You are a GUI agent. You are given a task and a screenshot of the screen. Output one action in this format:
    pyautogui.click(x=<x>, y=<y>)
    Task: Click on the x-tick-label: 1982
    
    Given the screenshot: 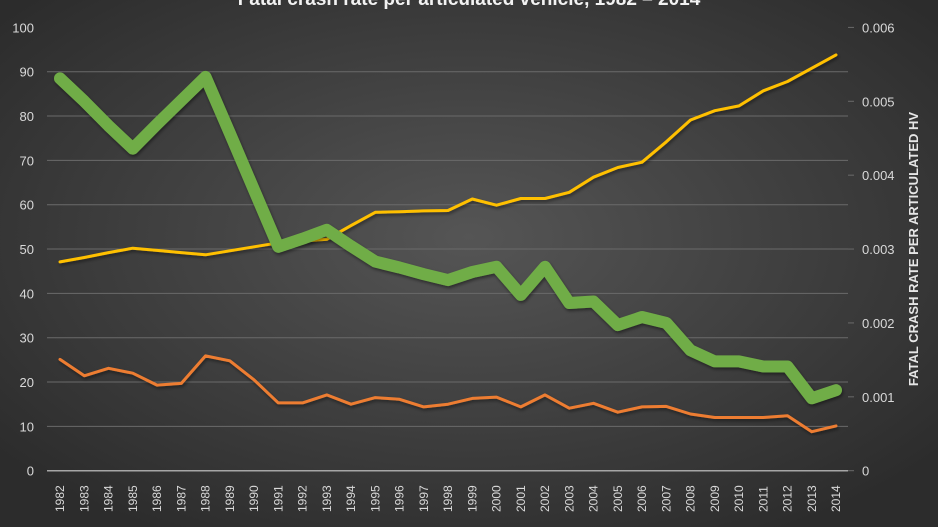 What is the action you would take?
    pyautogui.click(x=60, y=498)
    